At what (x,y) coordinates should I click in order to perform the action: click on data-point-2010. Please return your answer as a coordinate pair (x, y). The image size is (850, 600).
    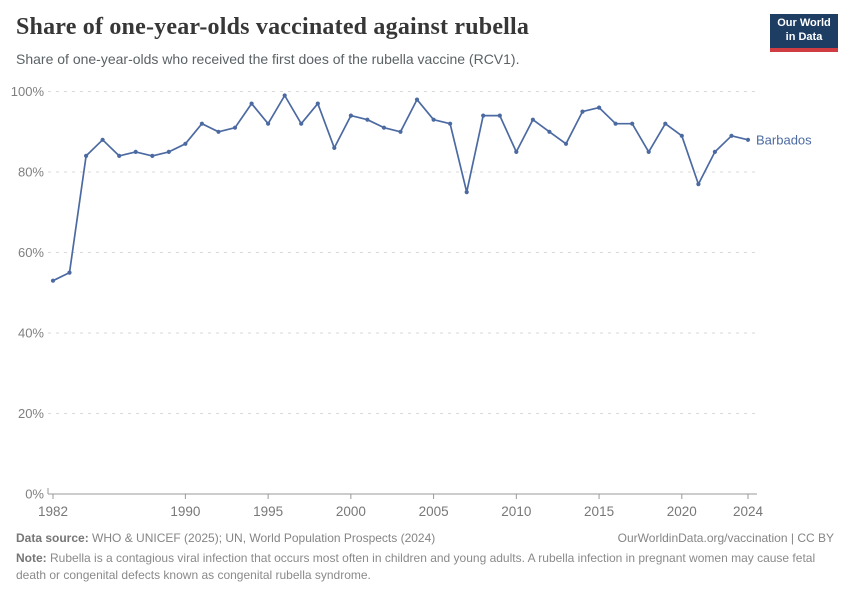
    Looking at the image, I should click on (516, 151).